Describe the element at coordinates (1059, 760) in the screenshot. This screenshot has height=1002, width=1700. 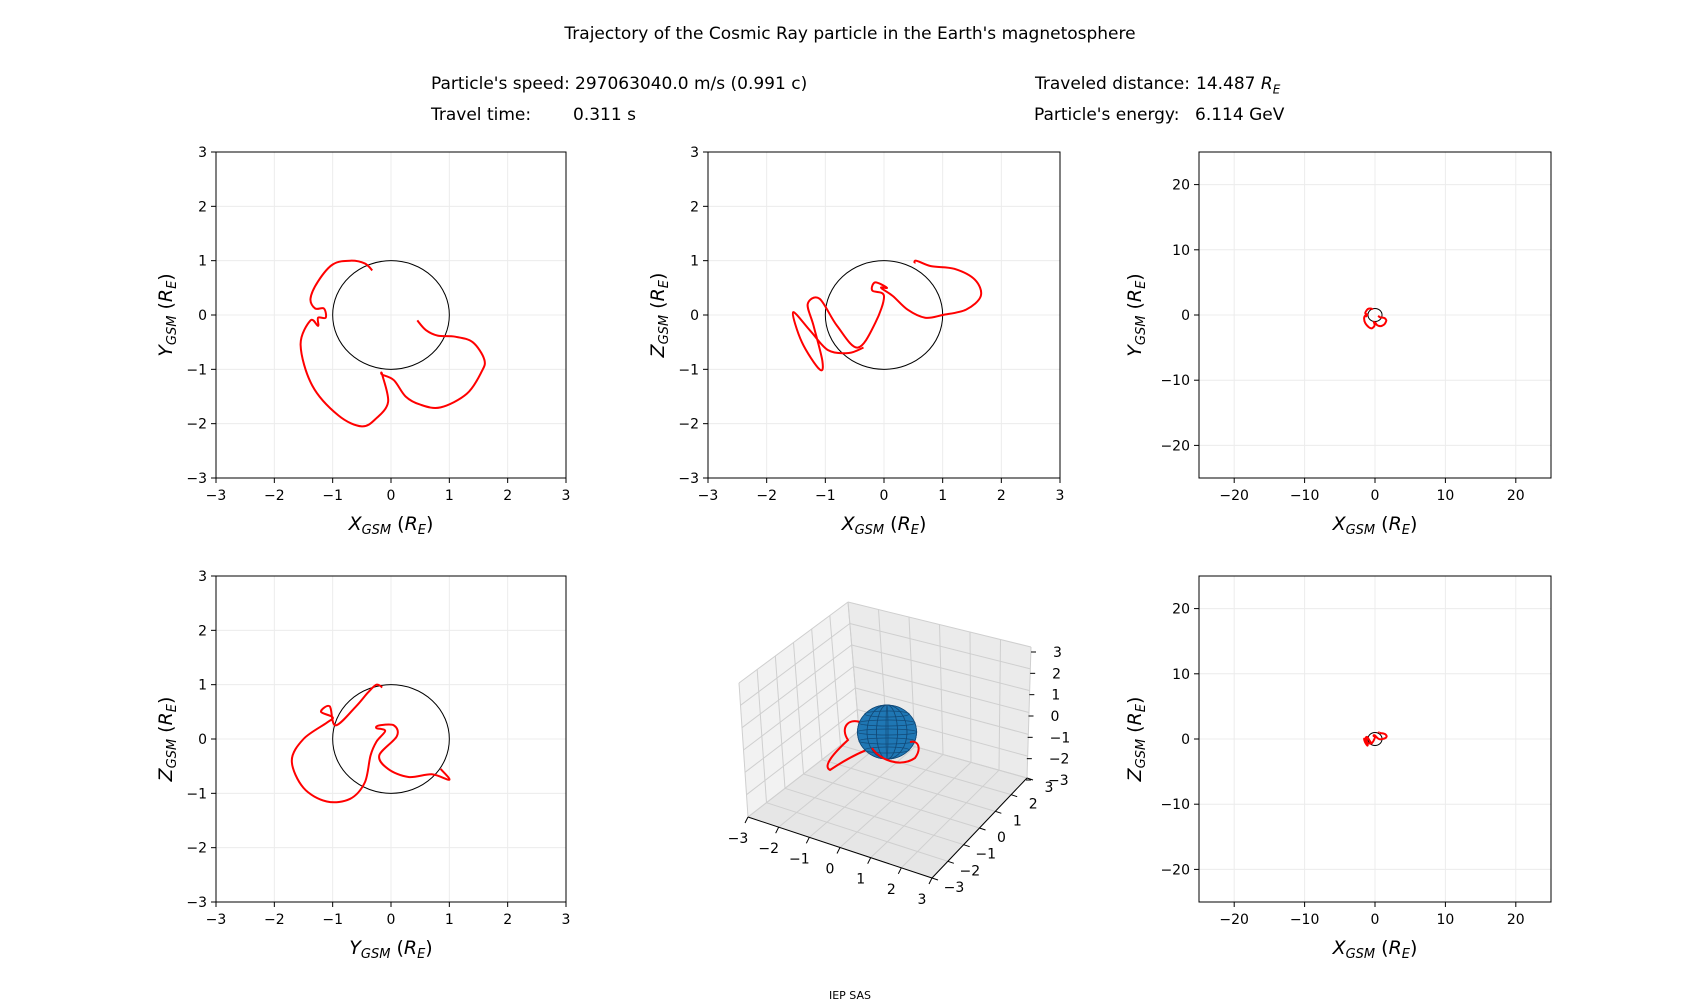
I see `z-tick-label: −2` at that location.